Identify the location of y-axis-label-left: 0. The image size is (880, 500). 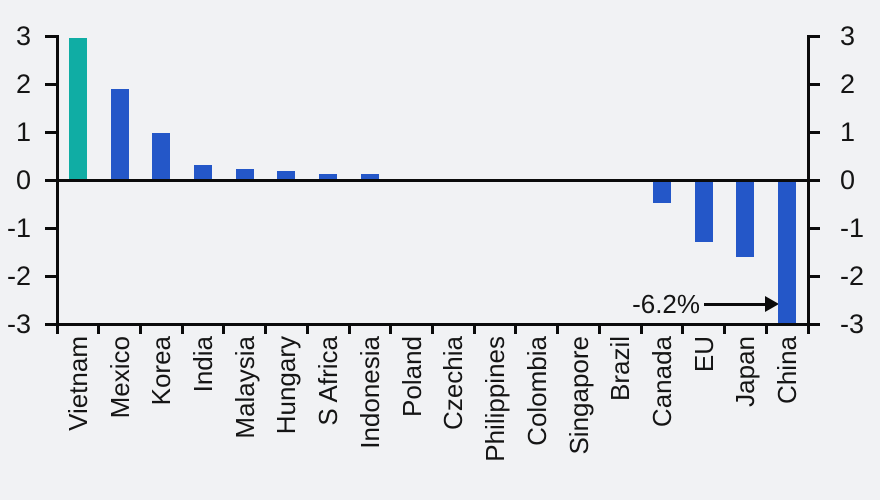
(23, 180).